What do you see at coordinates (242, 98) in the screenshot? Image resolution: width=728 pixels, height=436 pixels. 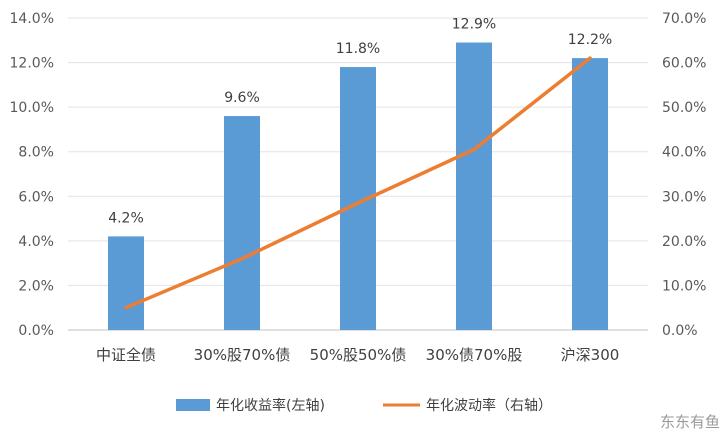 I see `bar-data-label: 9.6%` at bounding box center [242, 98].